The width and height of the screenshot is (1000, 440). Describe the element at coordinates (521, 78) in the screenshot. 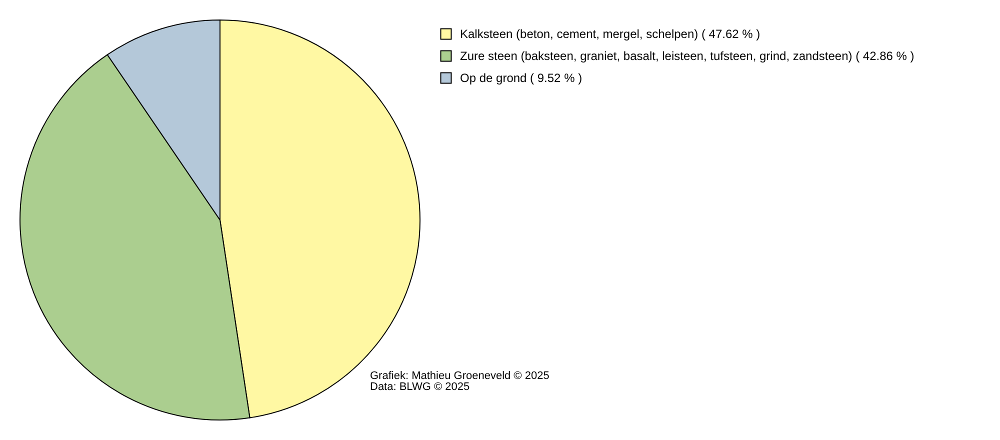

I see `legend-label: Op de grond ( 9.52 % )` at that location.